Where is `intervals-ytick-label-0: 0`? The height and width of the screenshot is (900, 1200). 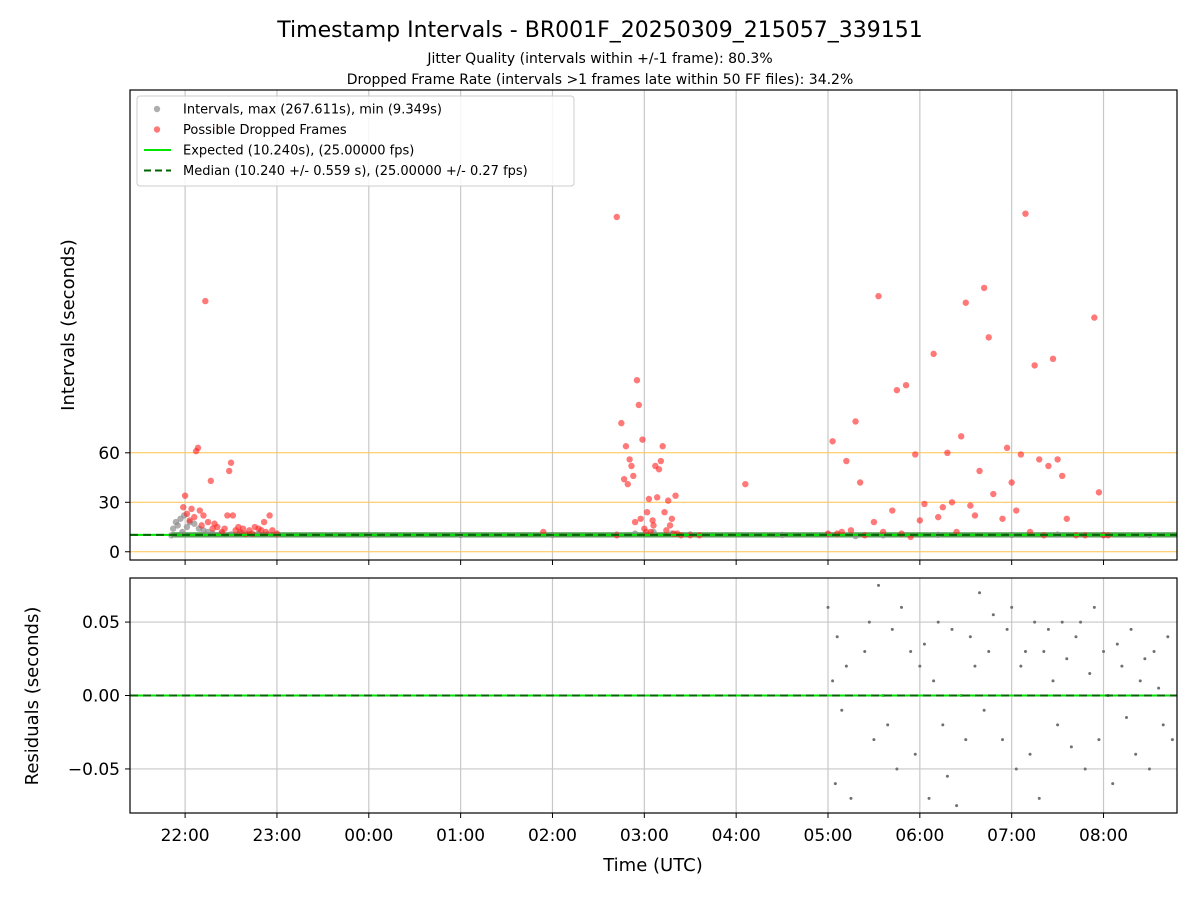
intervals-ytick-label-0: 0 is located at coordinates (114, 553).